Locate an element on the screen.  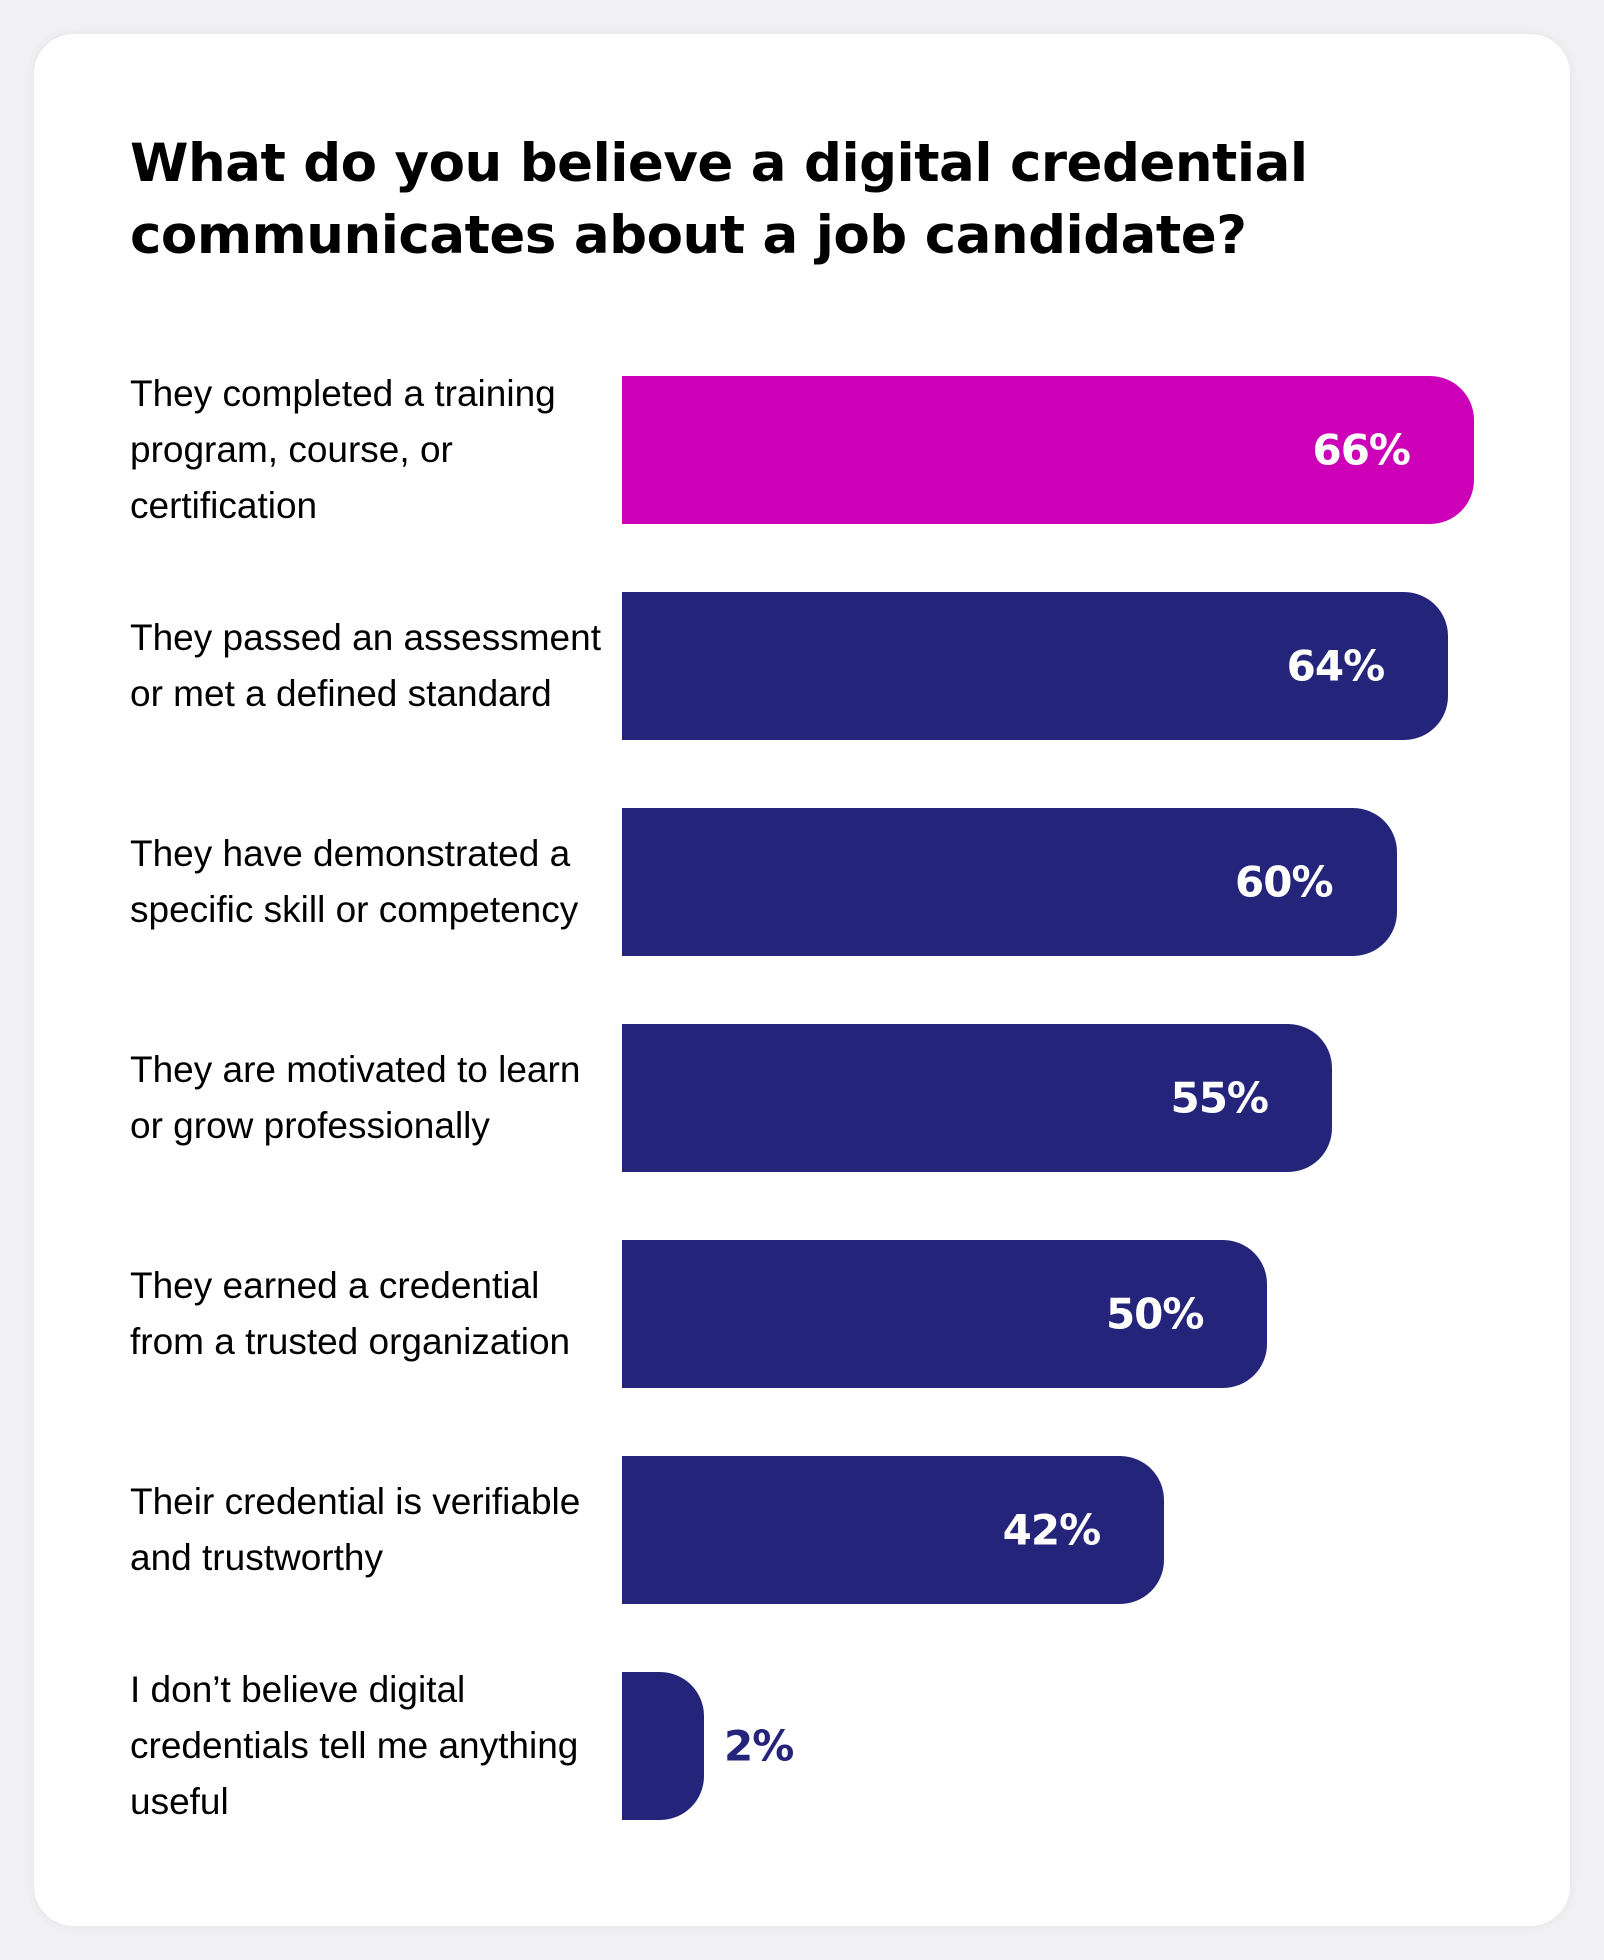
value-label: 42% is located at coordinates (1052, 1530).